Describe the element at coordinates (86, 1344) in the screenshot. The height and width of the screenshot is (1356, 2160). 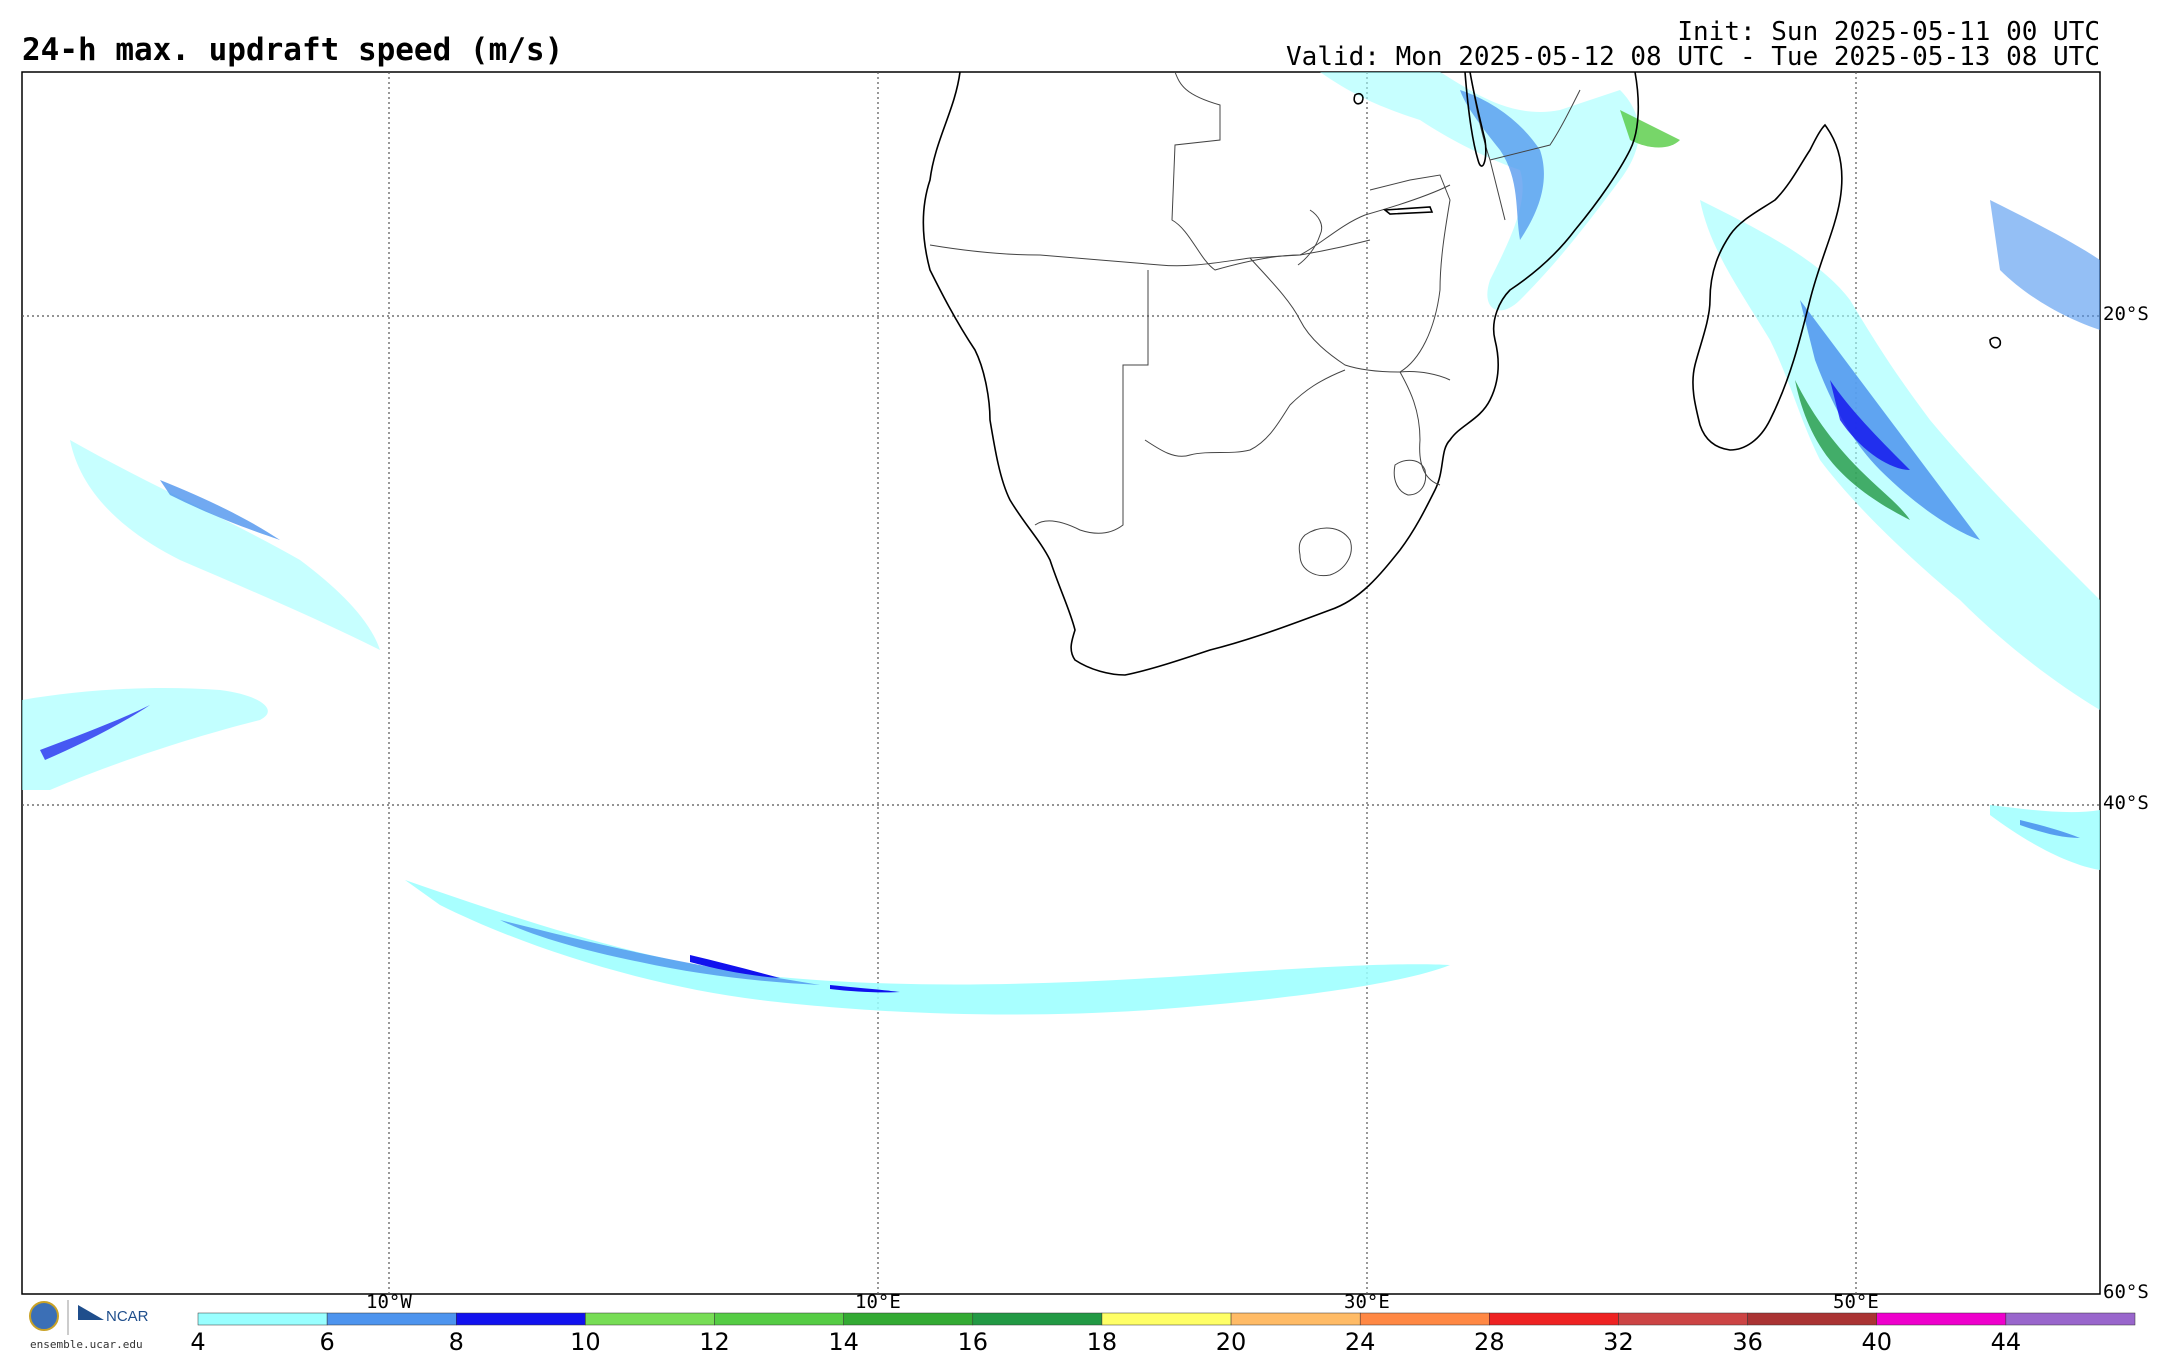
I see `footer-url: ensemble.ucar.edu` at that location.